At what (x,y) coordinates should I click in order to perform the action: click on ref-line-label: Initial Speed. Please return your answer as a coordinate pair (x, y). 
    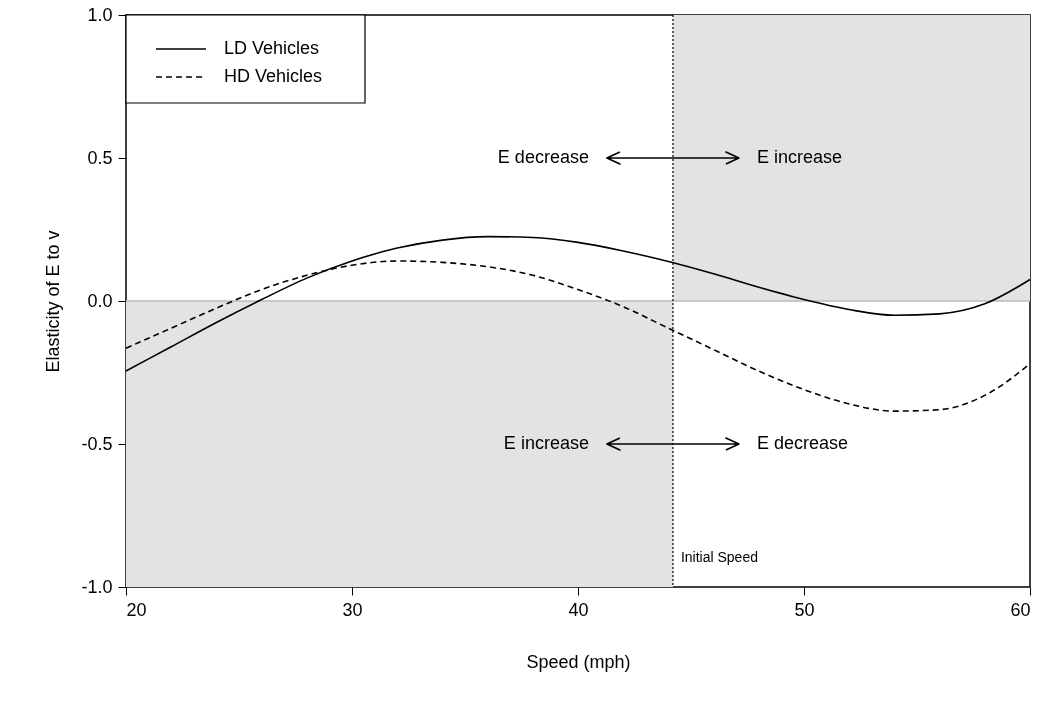
    Looking at the image, I should click on (719, 557).